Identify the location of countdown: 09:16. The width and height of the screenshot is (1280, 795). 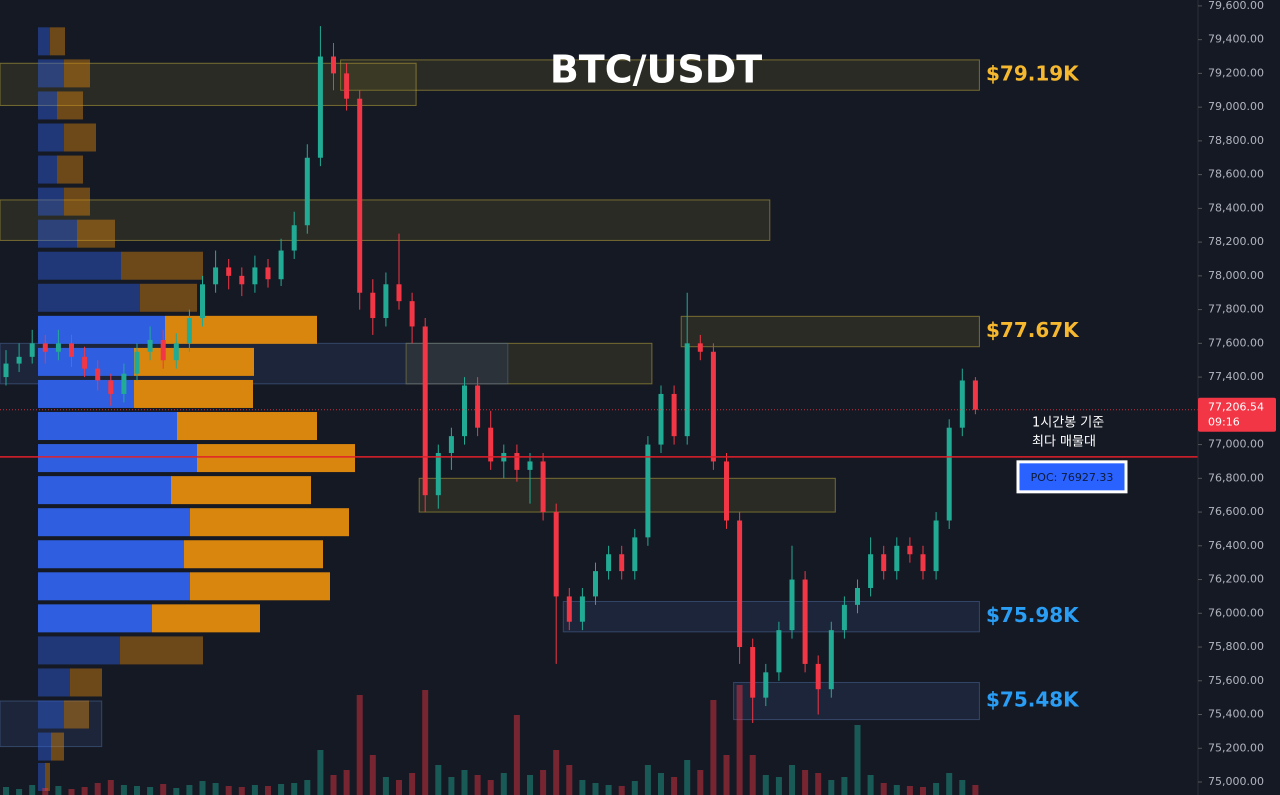
(1224, 422).